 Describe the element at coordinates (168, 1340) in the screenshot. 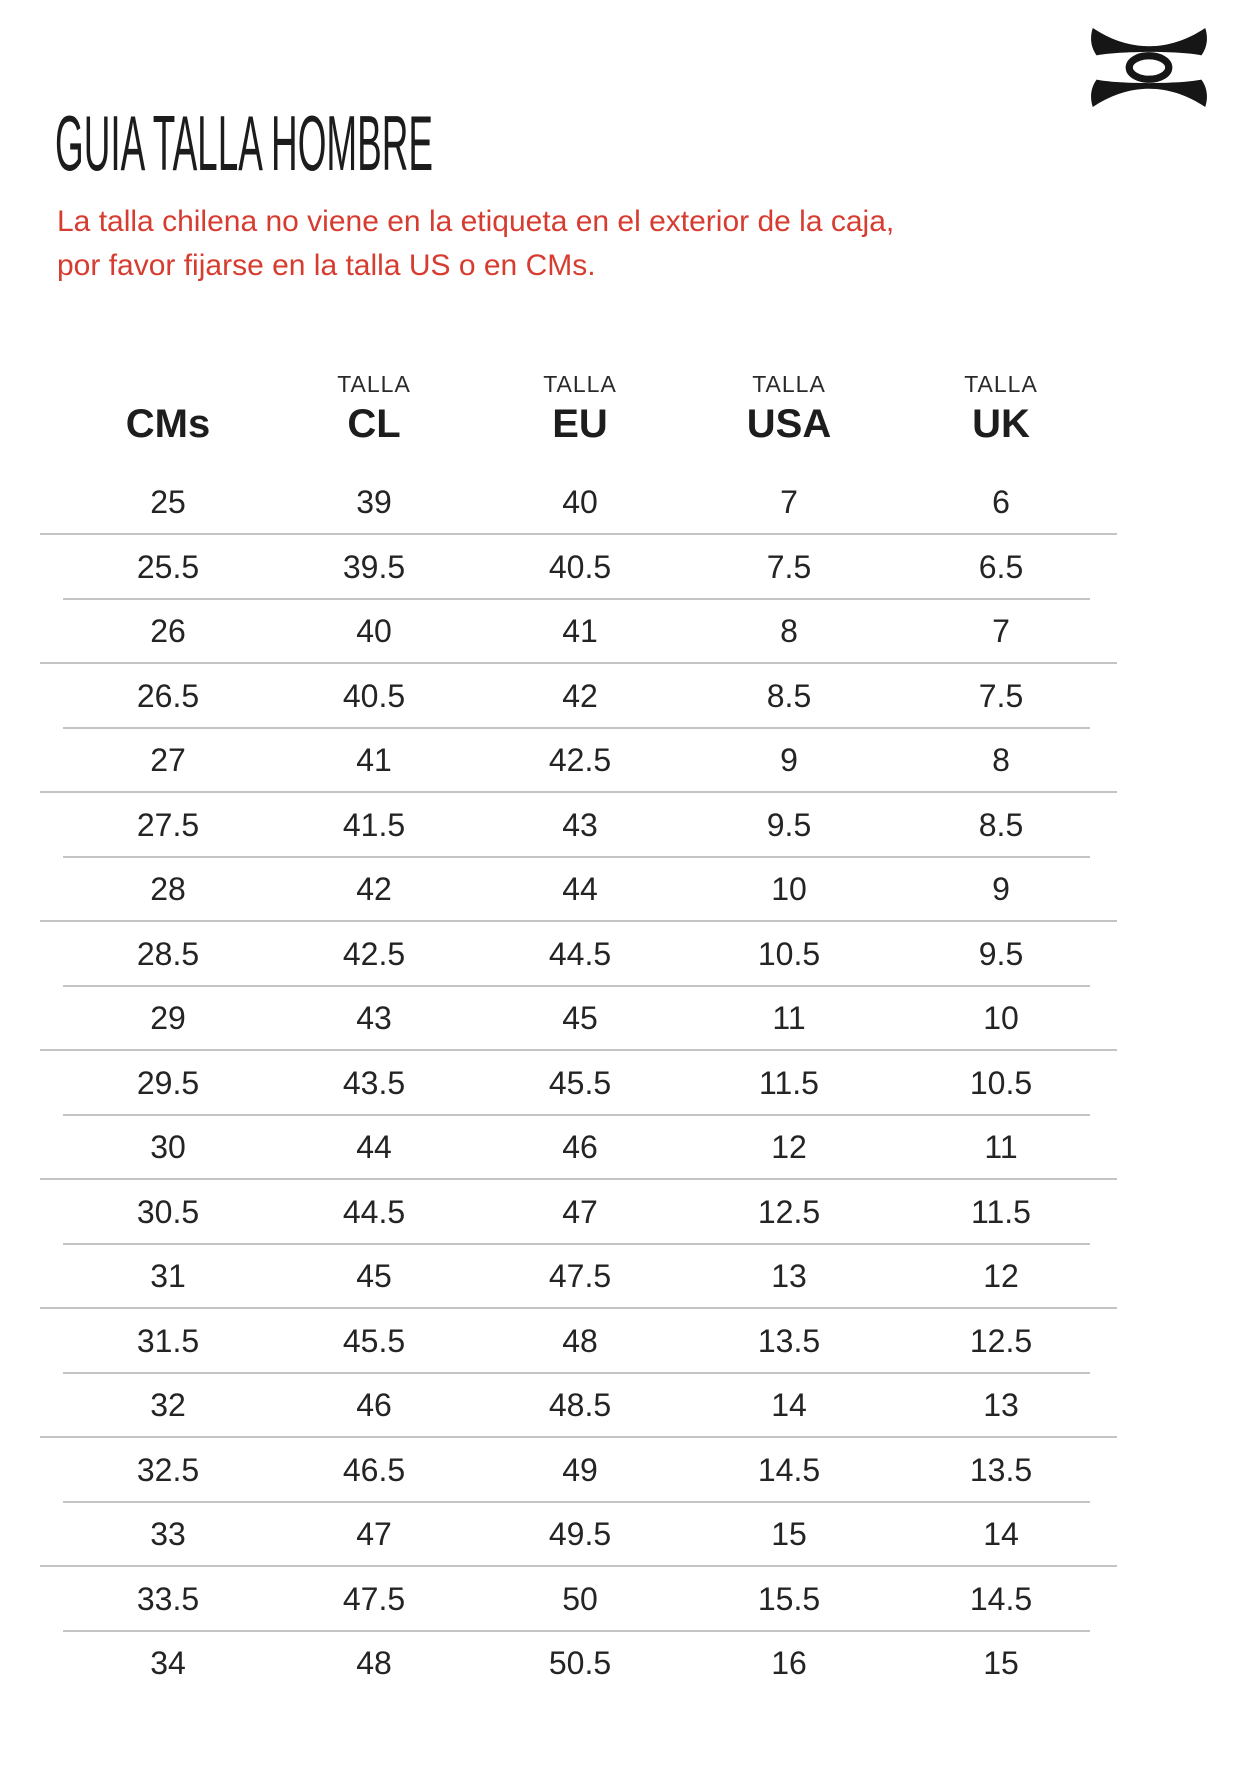

I see `table-cell: 31.5` at that location.